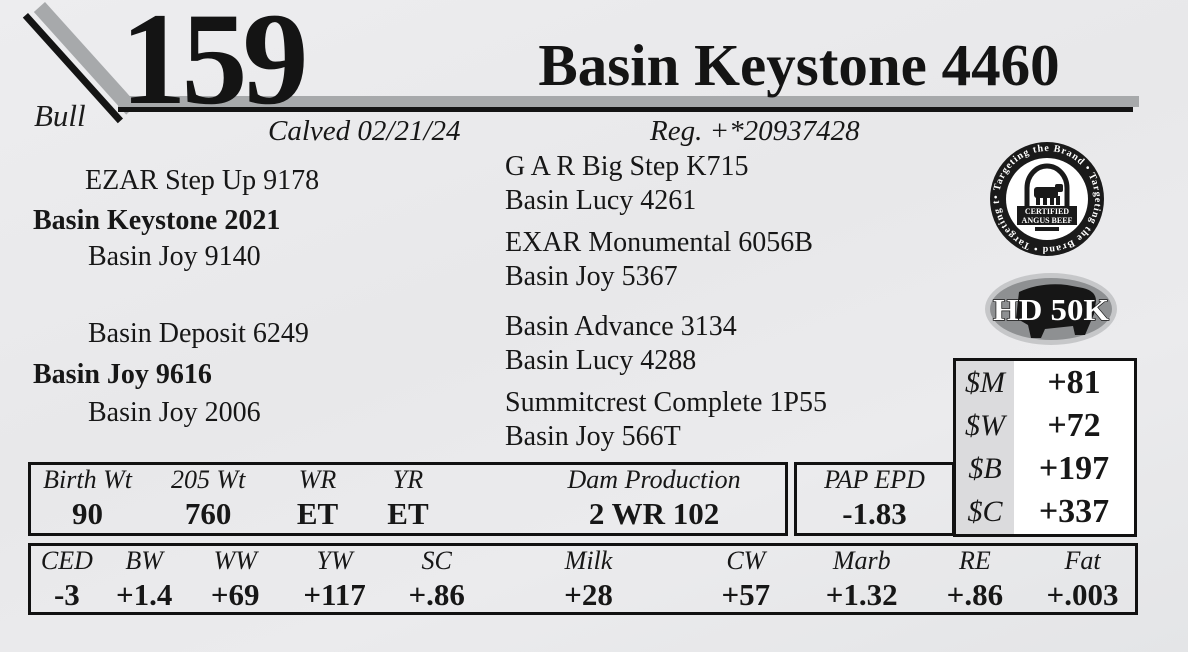 This screenshot has height=652, width=1188. I want to click on sire-grandsire: EZAR Step Up 9178, so click(202, 180).